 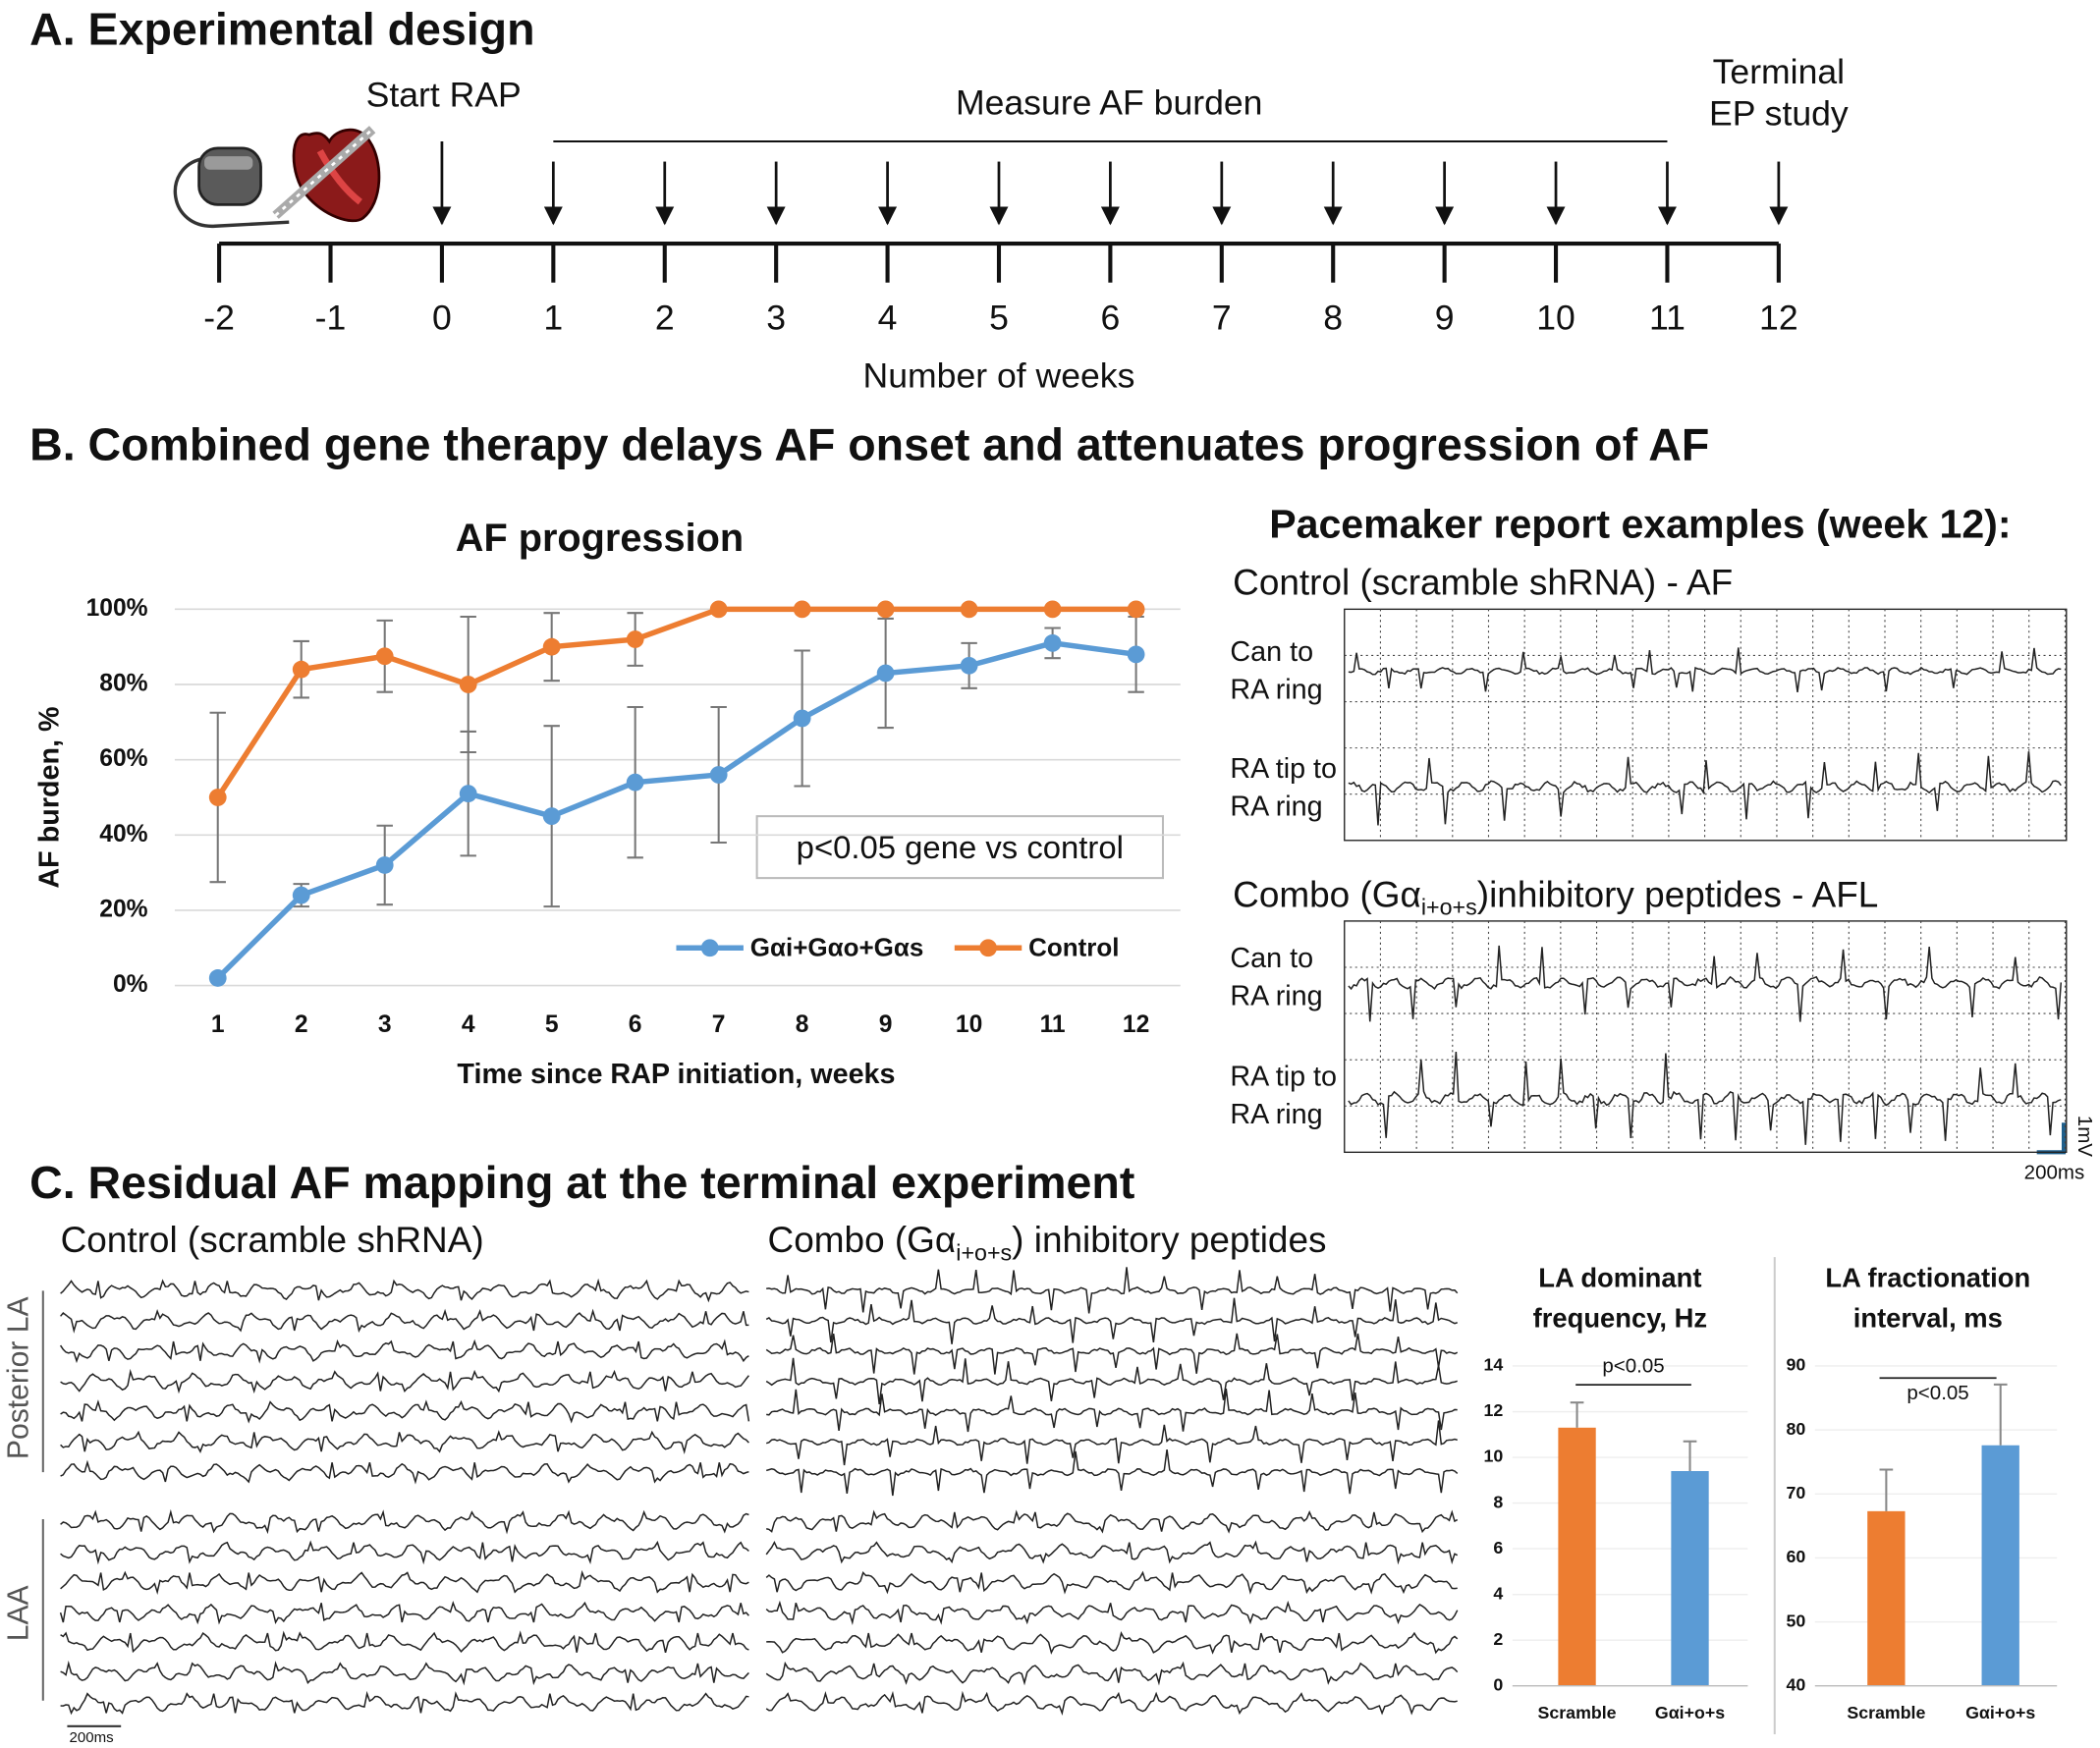 I want to click on y-tick-label: 80, so click(x=1796, y=1429).